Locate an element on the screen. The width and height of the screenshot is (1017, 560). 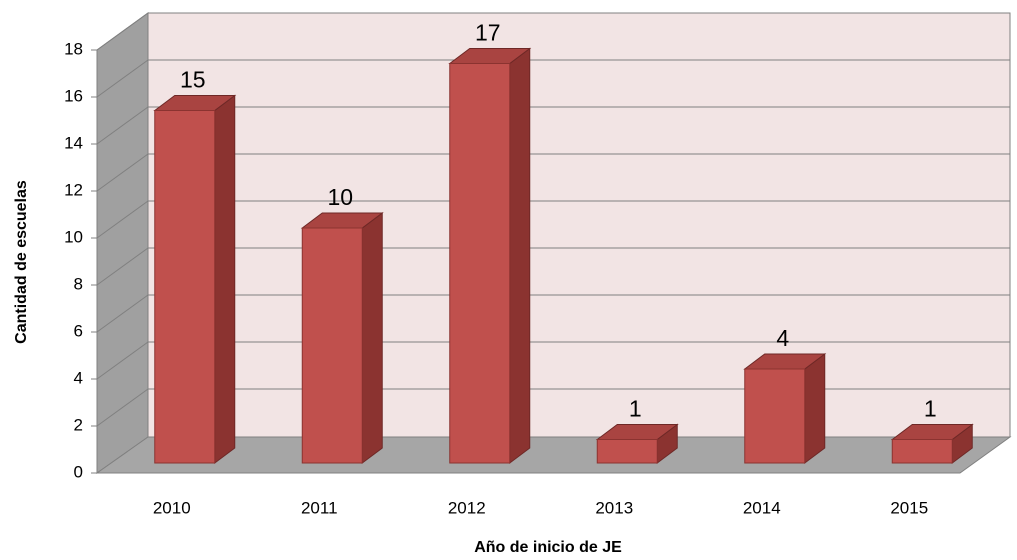
value-label: 15 is located at coordinates (193, 80).